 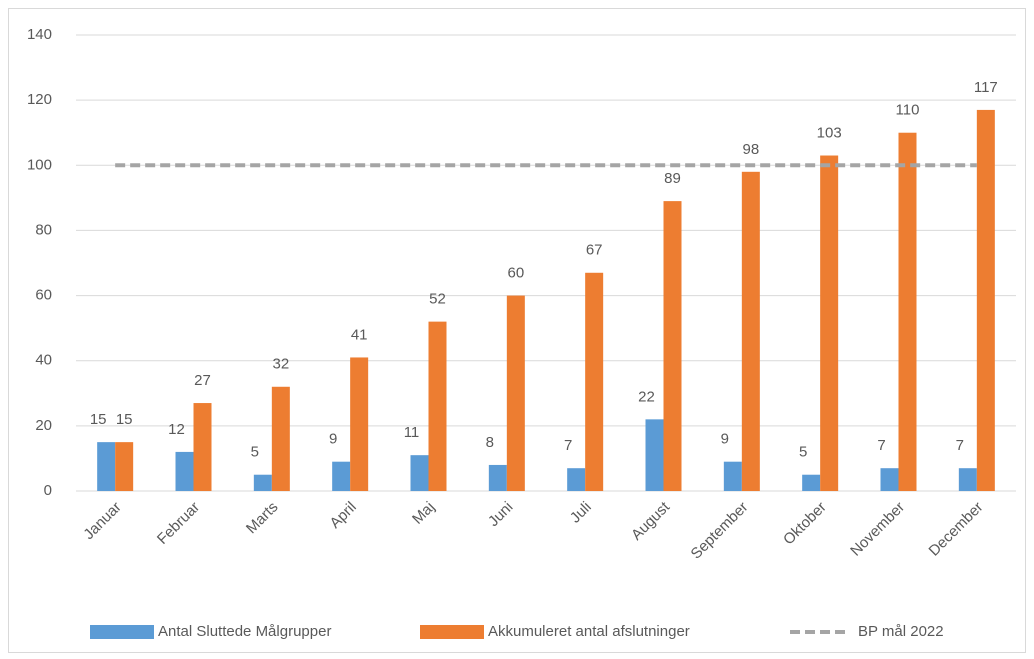 What do you see at coordinates (359, 334) in the screenshot?
I see `value-label: 41` at bounding box center [359, 334].